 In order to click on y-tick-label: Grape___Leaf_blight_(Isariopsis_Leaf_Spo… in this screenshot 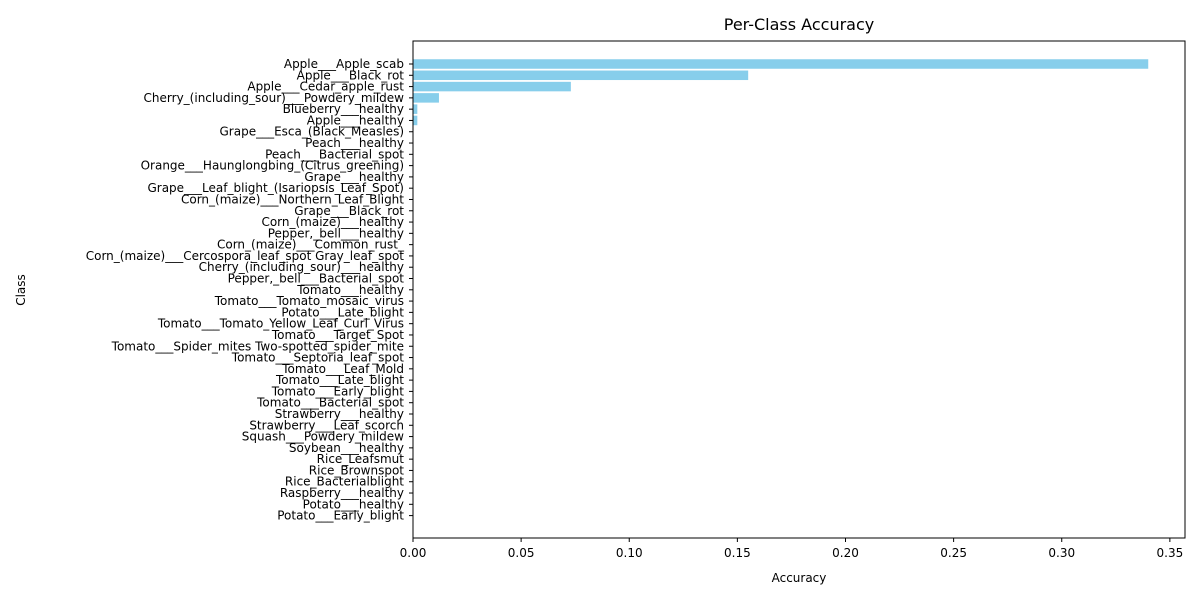, I will do `click(275, 188)`.